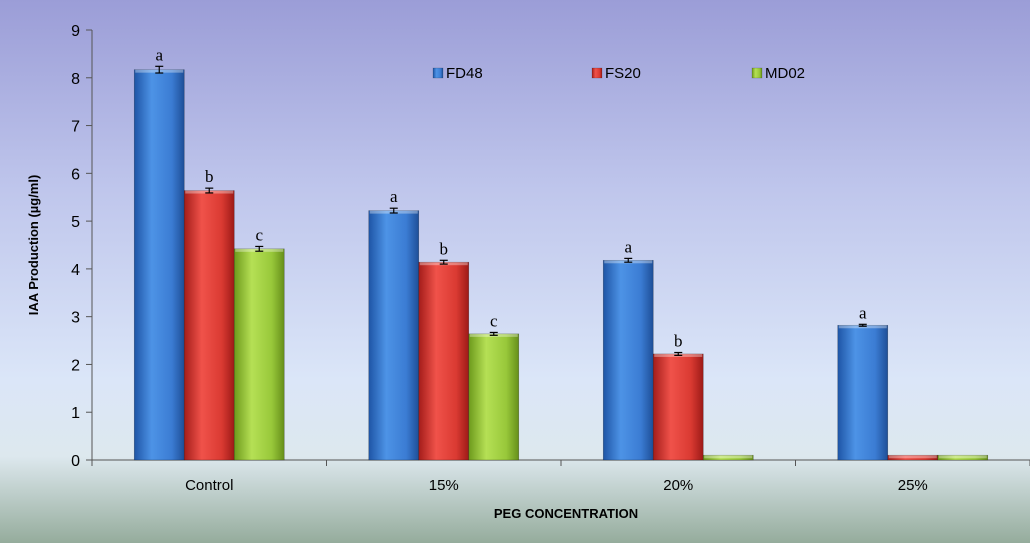 The height and width of the screenshot is (548, 1030). Describe the element at coordinates (75, 413) in the screenshot. I see `y-tick-label: 1` at that location.